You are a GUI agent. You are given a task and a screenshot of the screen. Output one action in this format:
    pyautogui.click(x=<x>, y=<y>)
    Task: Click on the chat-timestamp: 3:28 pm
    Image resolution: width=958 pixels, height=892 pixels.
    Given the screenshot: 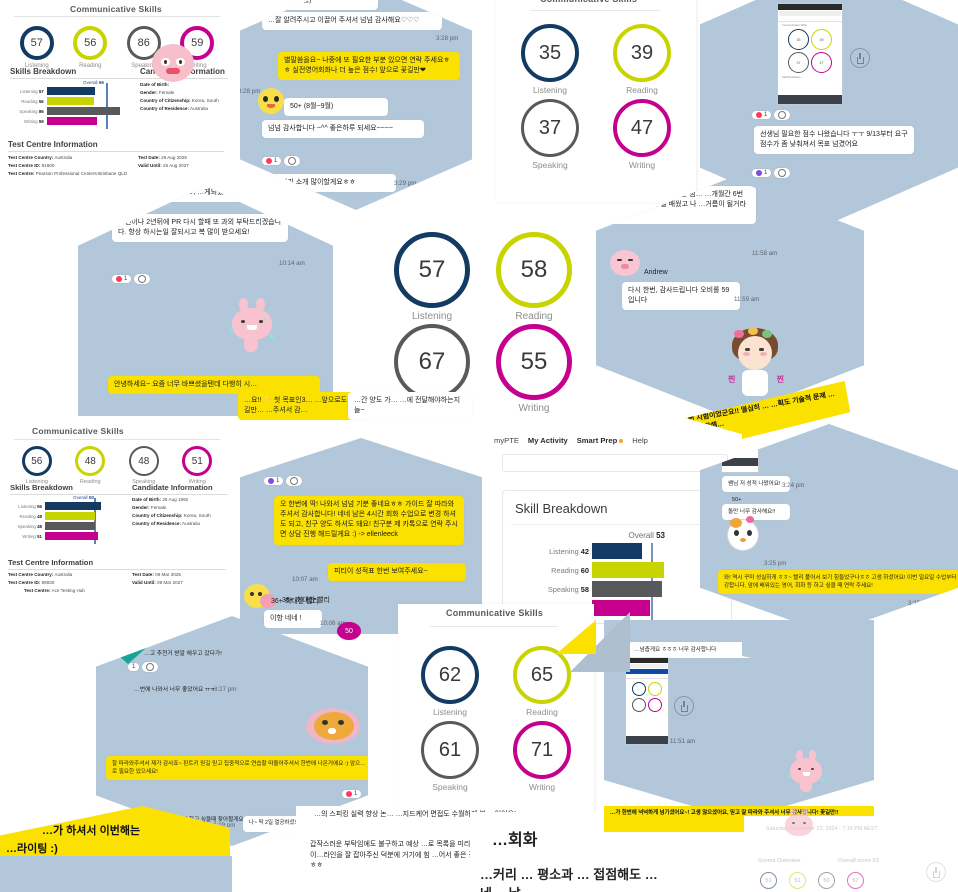 What is the action you would take?
    pyautogui.click(x=250, y=91)
    